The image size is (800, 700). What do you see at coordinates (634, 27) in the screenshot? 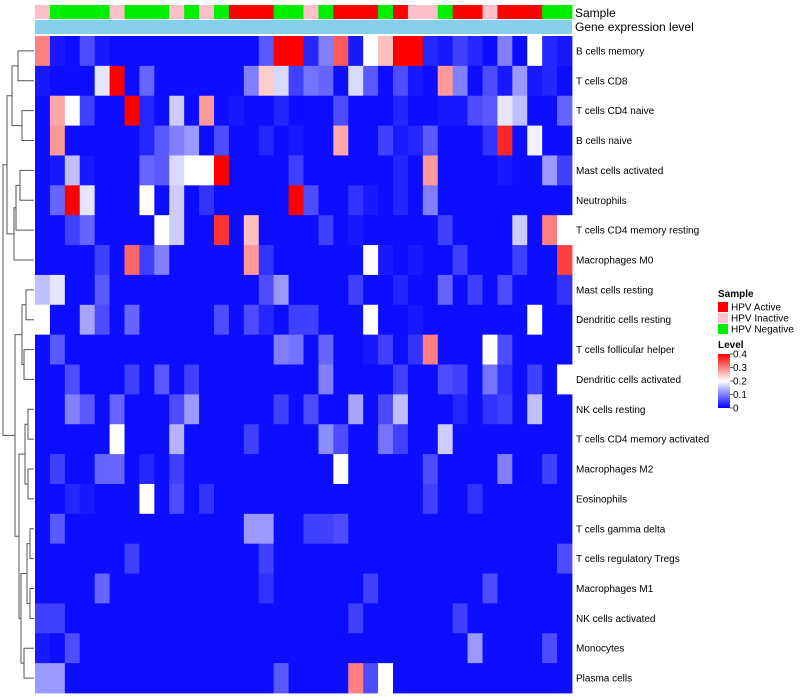
I see `expression-annotation-label: Gene expression level` at bounding box center [634, 27].